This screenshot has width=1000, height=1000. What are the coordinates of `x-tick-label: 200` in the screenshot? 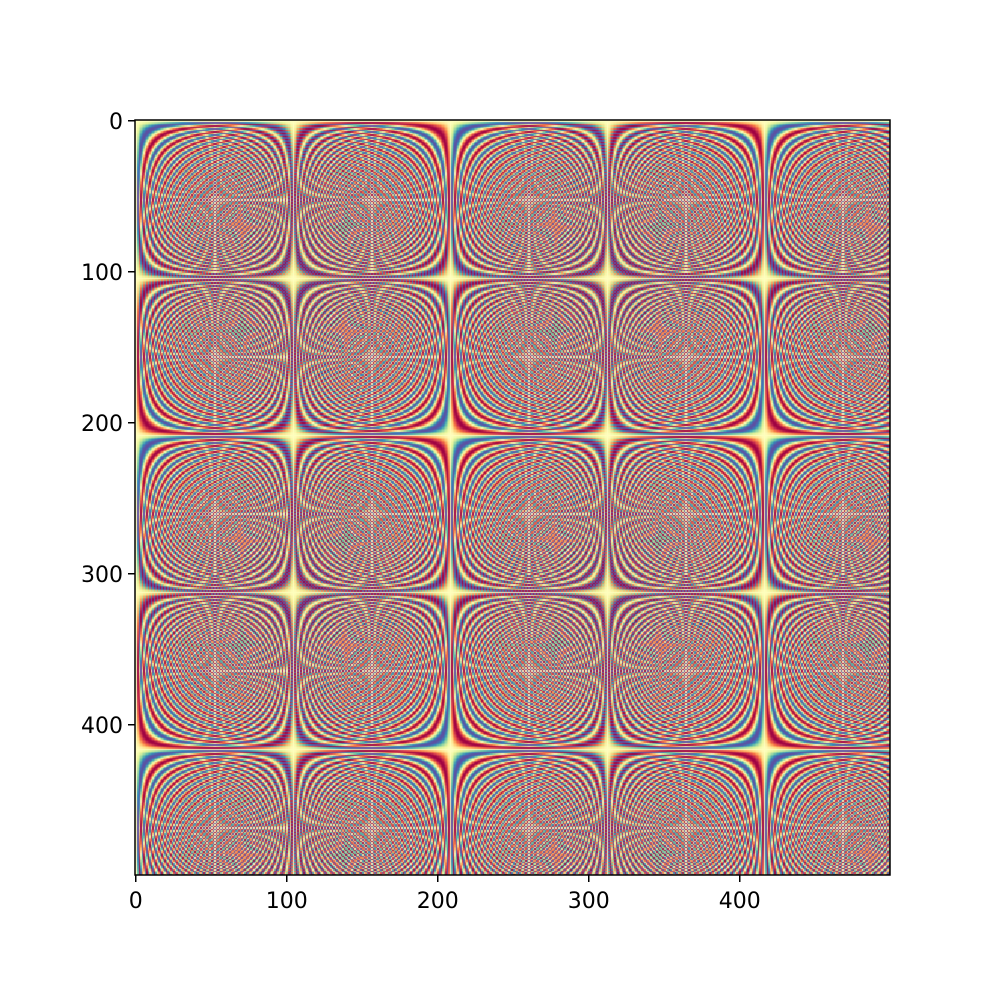 It's located at (438, 901).